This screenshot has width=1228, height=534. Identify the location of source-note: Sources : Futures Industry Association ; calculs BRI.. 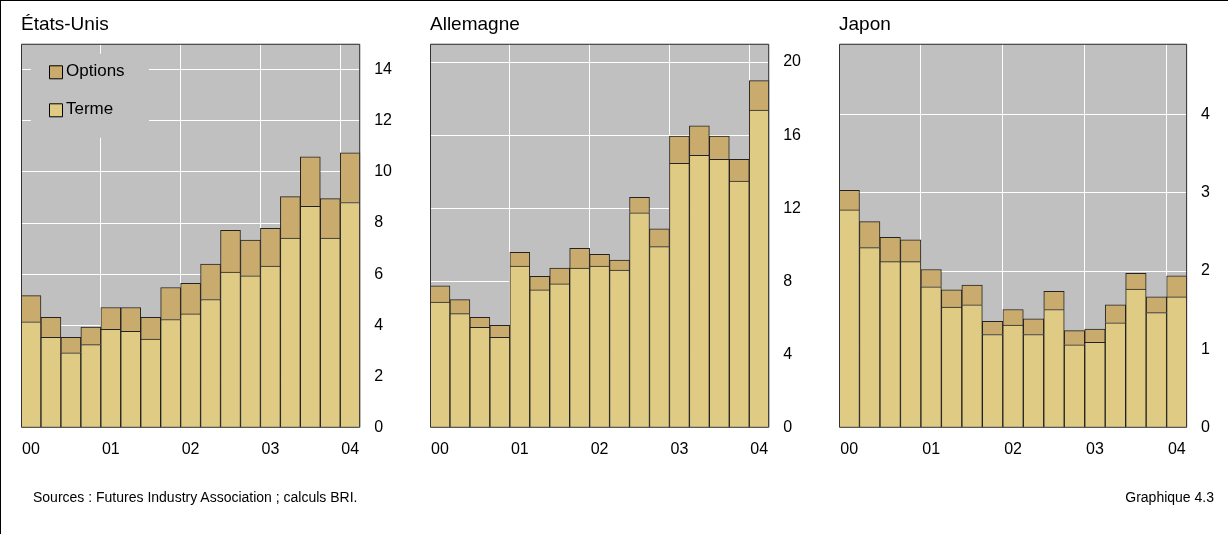
(195, 497).